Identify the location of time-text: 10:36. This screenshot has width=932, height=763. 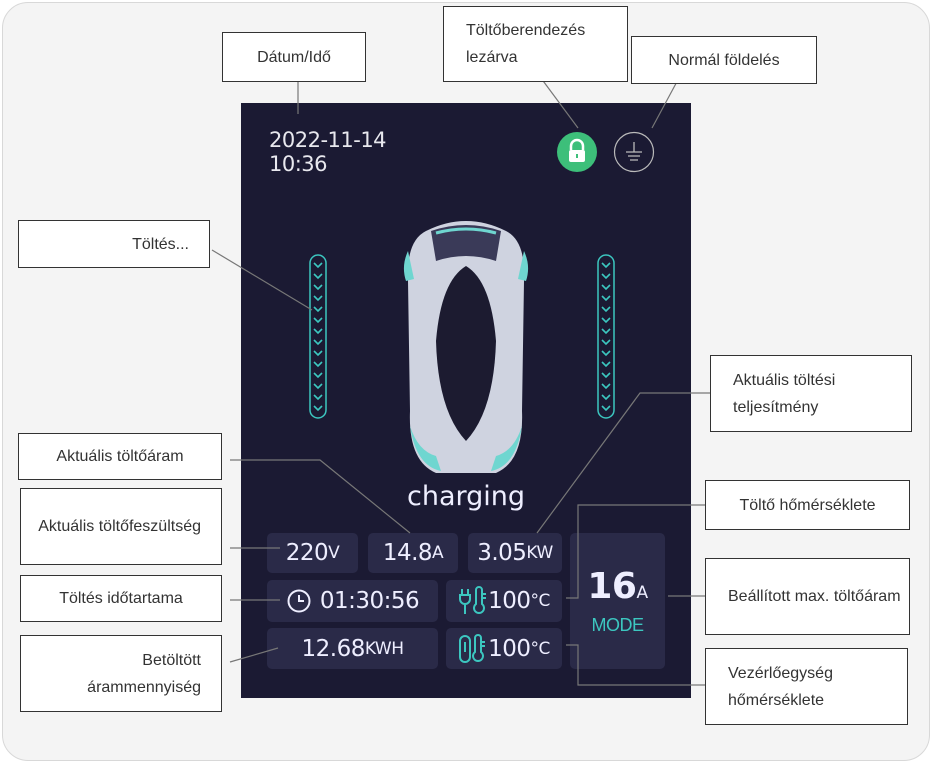
(298, 164).